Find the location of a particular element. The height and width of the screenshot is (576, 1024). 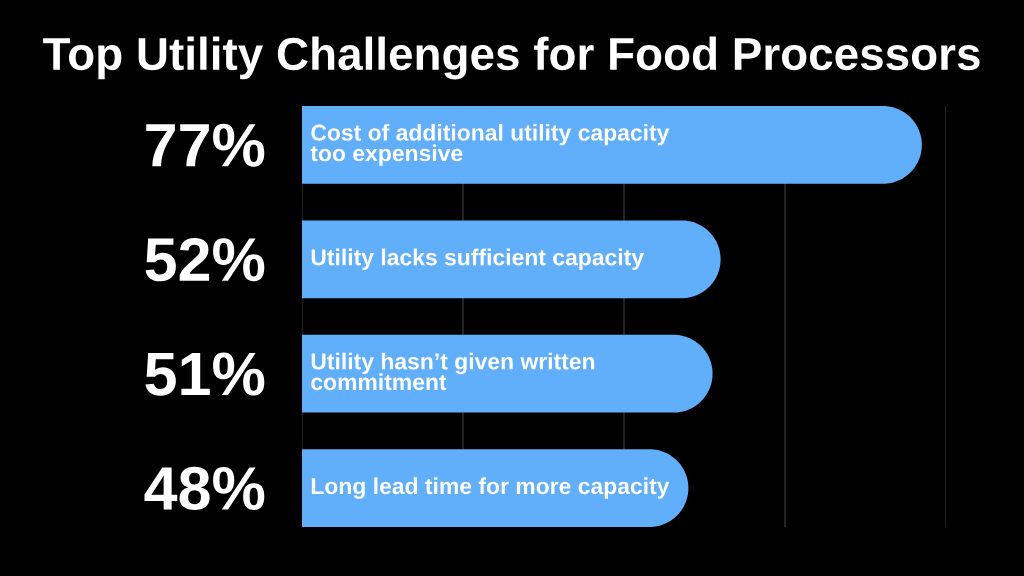

y-tick-label: Long lead time for more capacity is located at coordinates (490, 488).